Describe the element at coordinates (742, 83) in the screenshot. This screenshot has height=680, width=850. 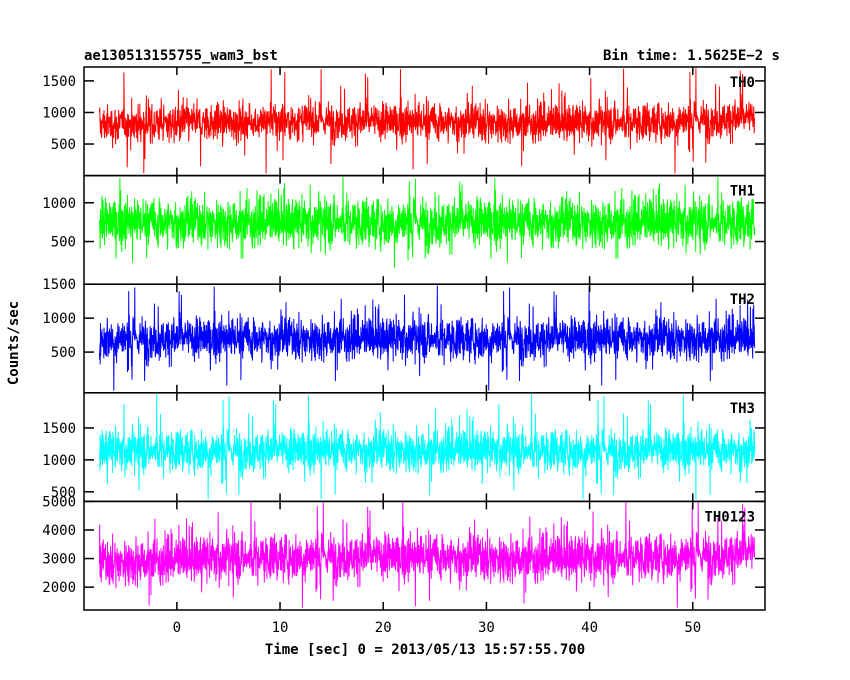
I see `panel-label: TH0` at that location.